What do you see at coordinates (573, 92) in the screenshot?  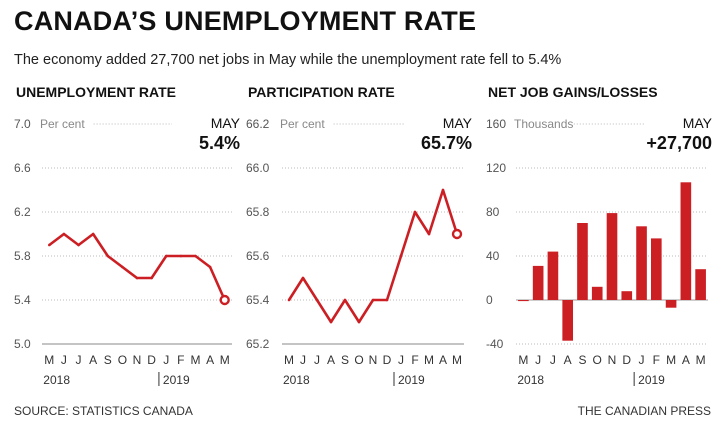 I see `panel-title: NET JOB GAINS/LOSSES` at bounding box center [573, 92].